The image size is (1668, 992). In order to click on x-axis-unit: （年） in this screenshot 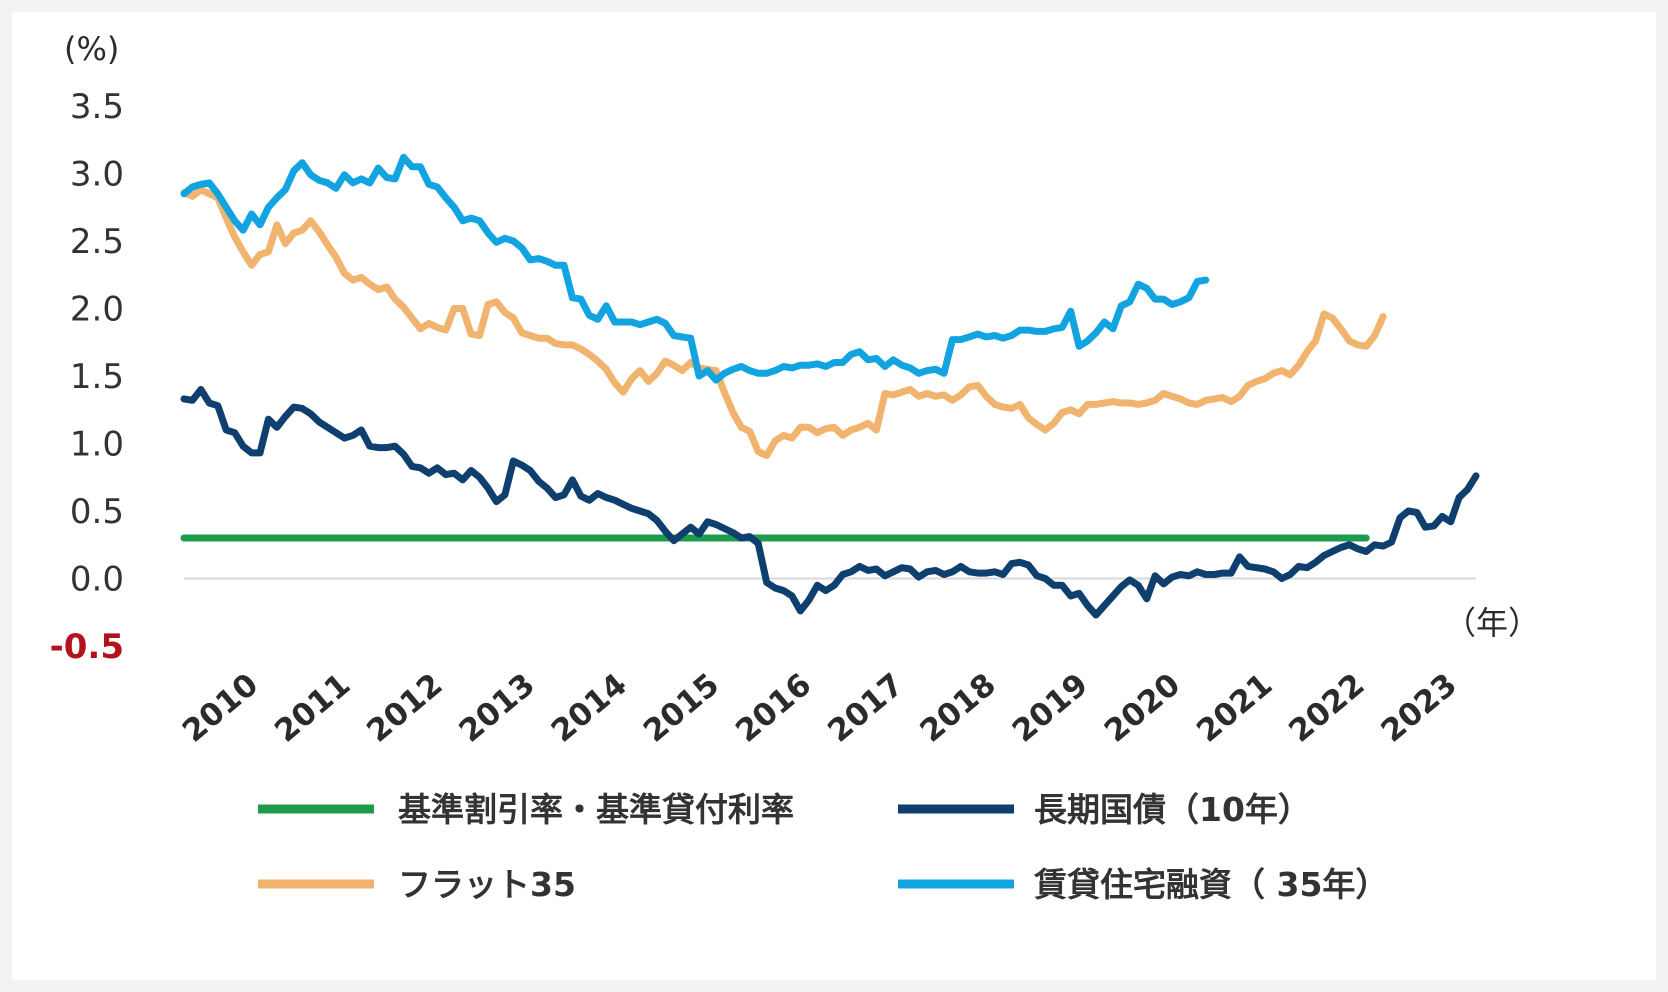, I will do `click(1492, 623)`.